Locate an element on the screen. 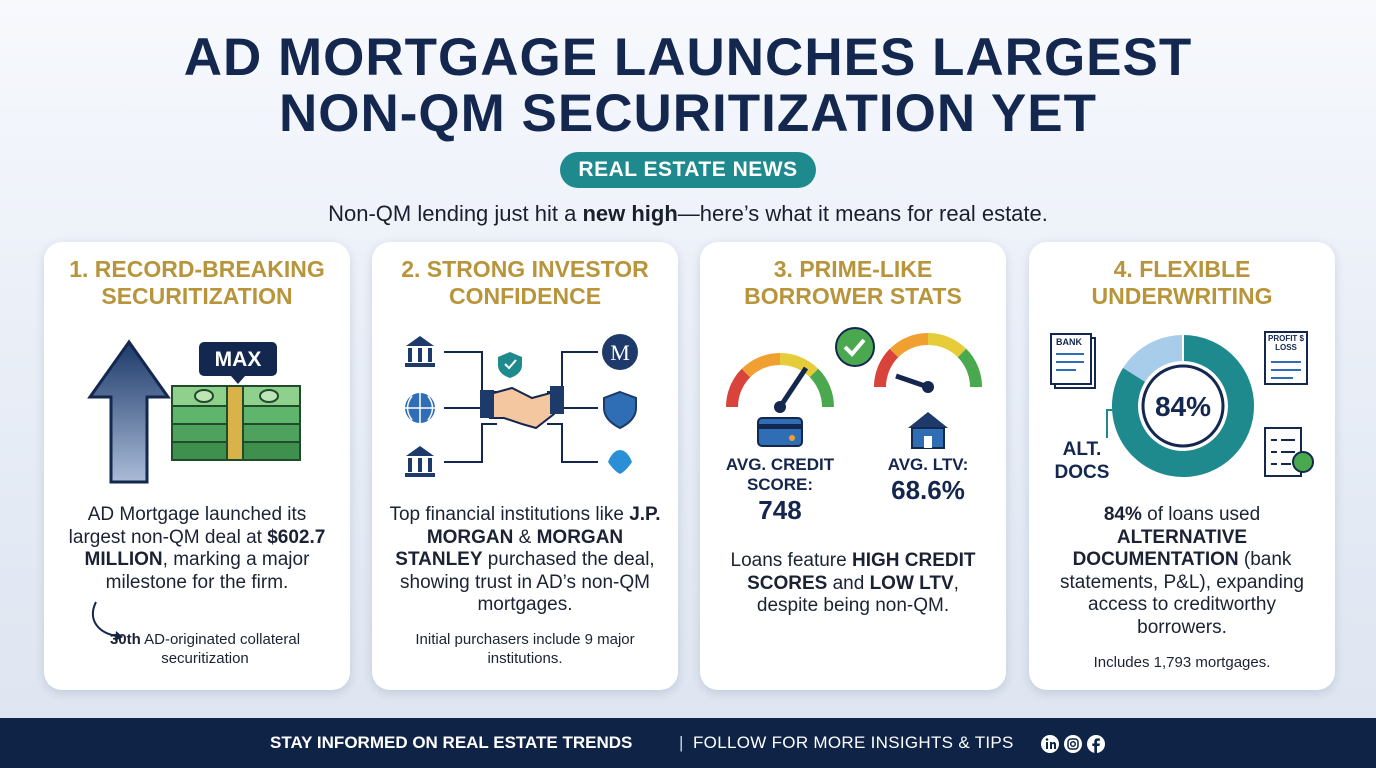 Image resolution: width=1376 pixels, height=768 pixels. graphic-label: ALT. DOCS is located at coordinates (1082, 461).